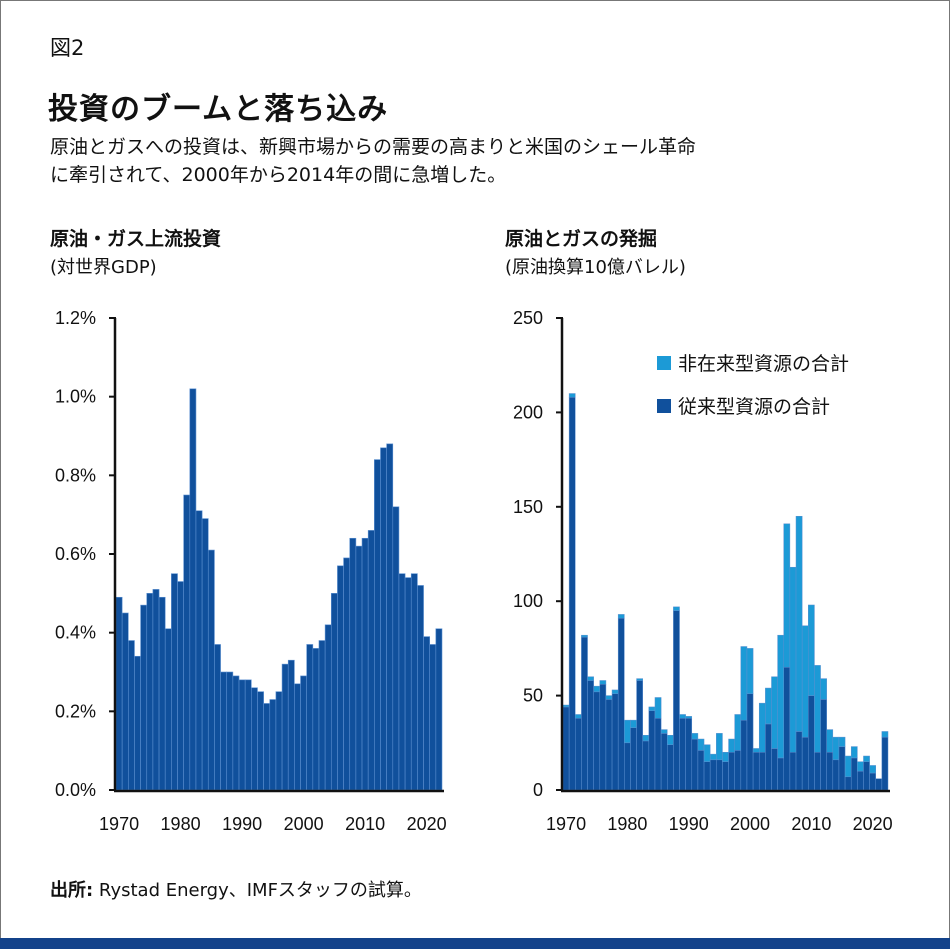 This screenshot has height=949, width=950. What do you see at coordinates (75, 318) in the screenshot?
I see `y-tick-label: 1.2%` at bounding box center [75, 318].